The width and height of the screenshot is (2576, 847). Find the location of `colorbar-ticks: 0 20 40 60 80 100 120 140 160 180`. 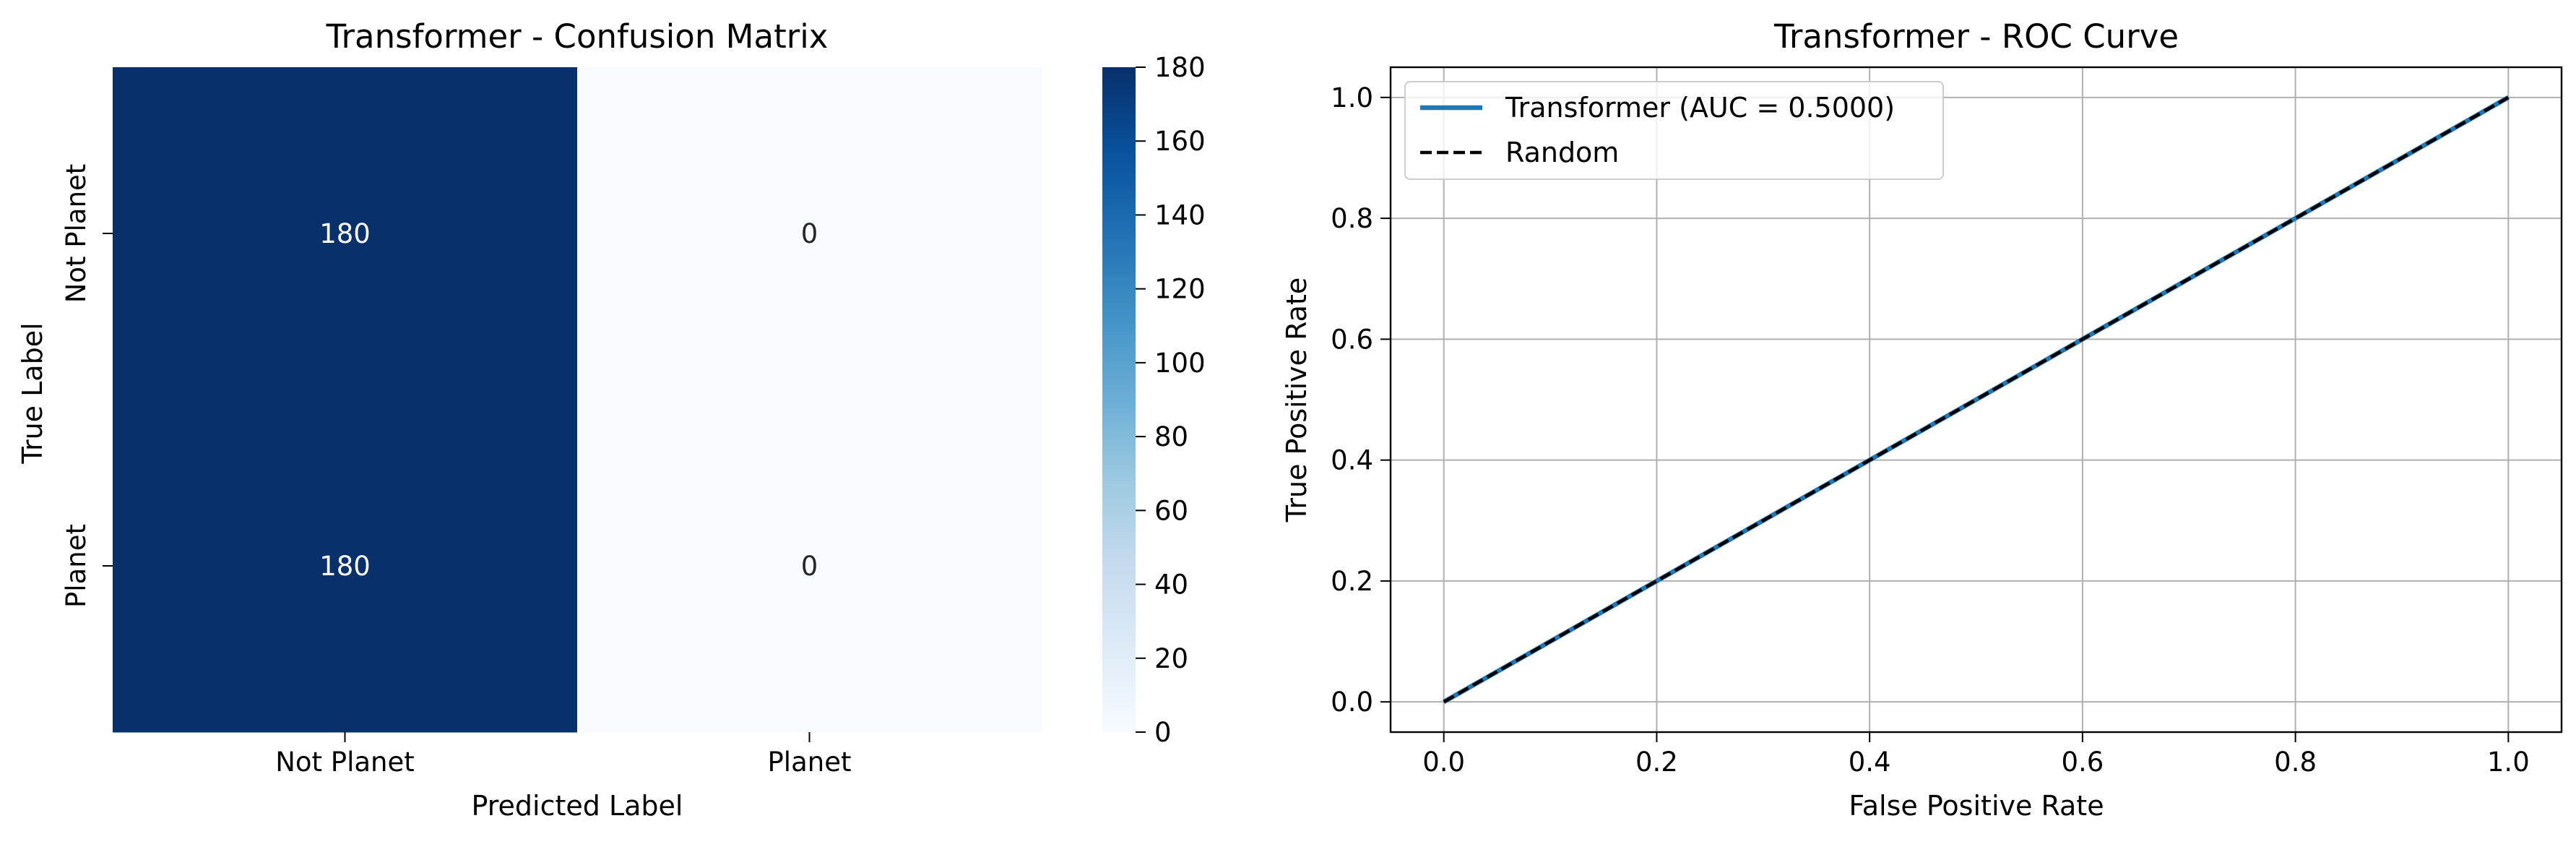

colorbar-ticks: 0 20 40 60 80 100 120 140 160 180 is located at coordinates (1171, 400).